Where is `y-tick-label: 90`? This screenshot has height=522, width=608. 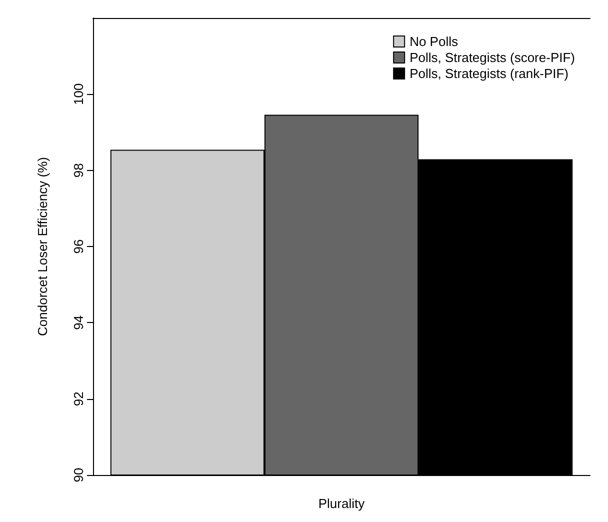
y-tick-label: 90 is located at coordinates (78, 475).